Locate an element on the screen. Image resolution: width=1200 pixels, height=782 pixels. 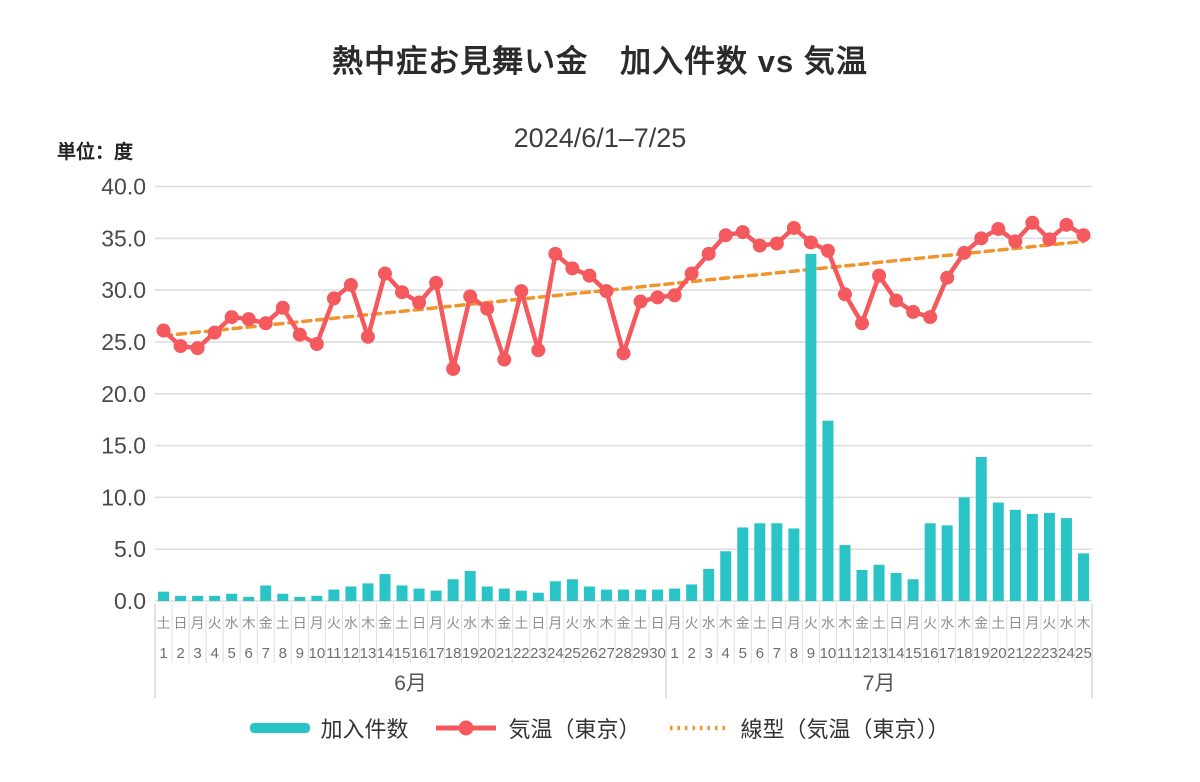
legend-item-temperature: 気温（東京） is located at coordinates (537, 728).